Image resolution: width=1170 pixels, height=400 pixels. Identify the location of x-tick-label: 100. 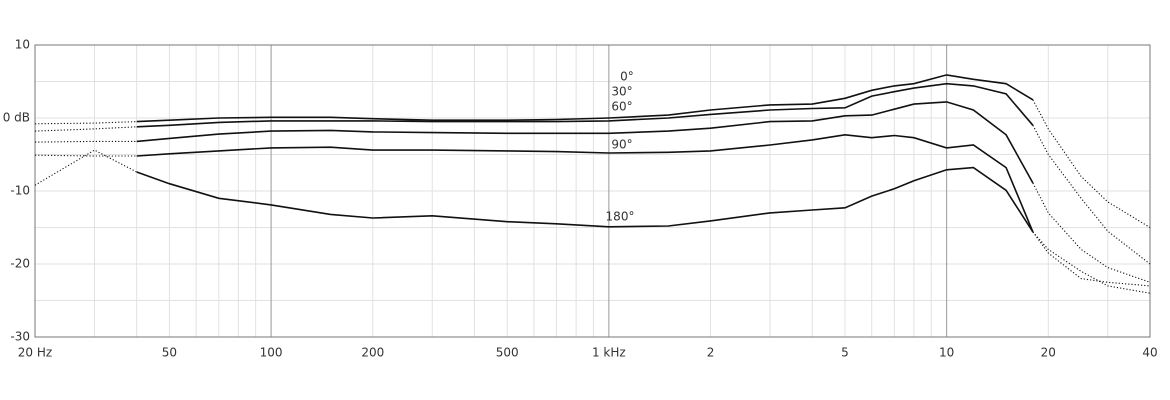
(271, 353).